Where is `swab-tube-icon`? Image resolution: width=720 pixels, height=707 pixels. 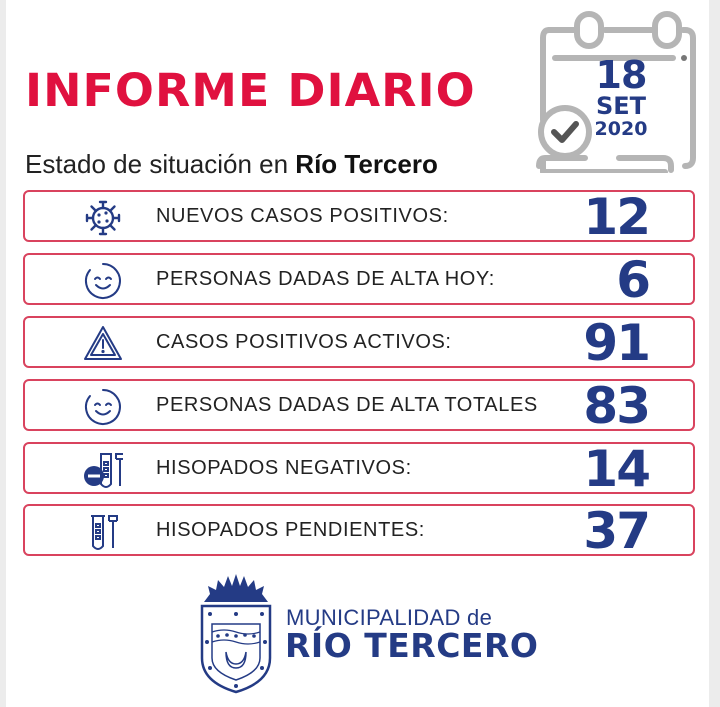 swab-tube-icon is located at coordinates (104, 532).